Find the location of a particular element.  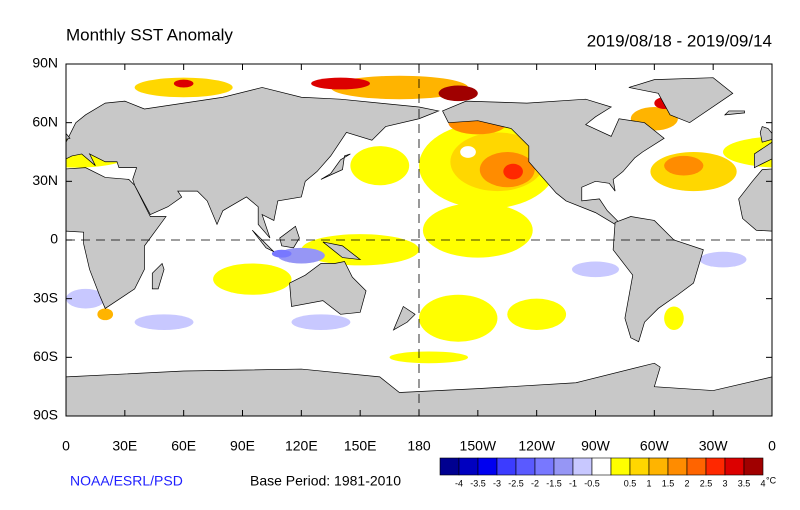

colorbar-label: 3 is located at coordinates (724, 483).